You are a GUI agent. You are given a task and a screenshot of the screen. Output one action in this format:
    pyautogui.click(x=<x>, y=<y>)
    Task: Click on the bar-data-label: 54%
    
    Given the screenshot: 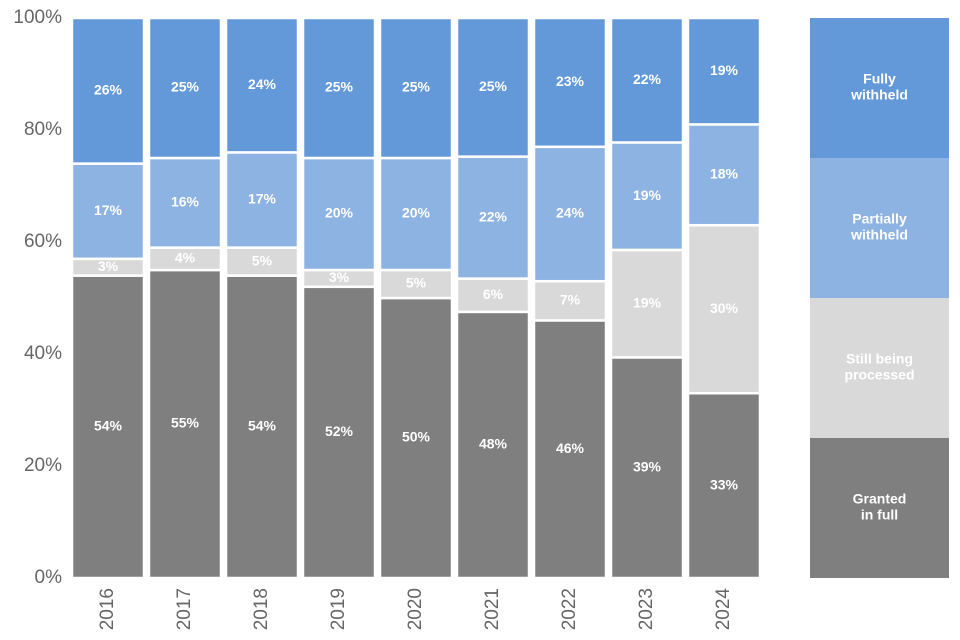 What is the action you would take?
    pyautogui.click(x=262, y=426)
    